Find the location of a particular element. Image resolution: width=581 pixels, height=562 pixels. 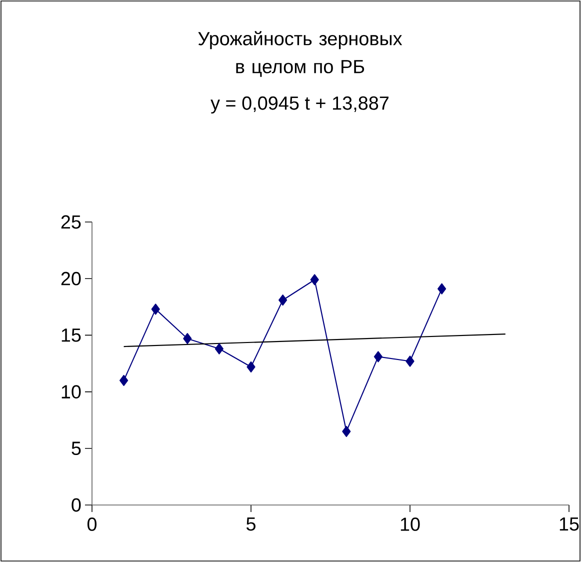

x-tick-label: 5 is located at coordinates (251, 524).